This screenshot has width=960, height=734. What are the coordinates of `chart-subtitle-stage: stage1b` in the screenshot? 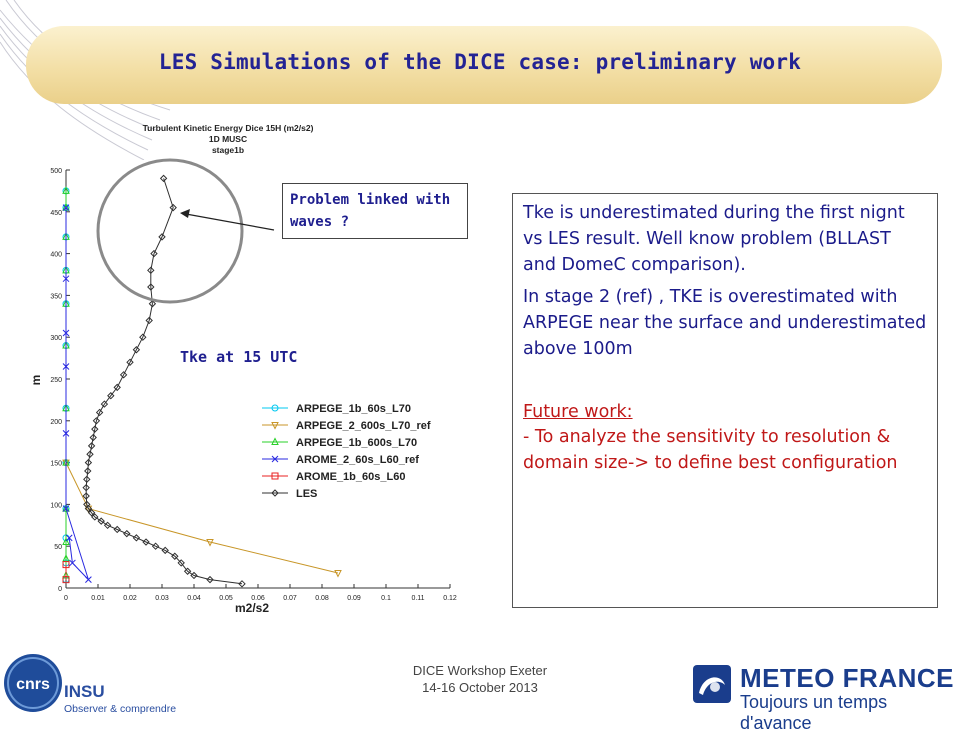 It's located at (228, 150).